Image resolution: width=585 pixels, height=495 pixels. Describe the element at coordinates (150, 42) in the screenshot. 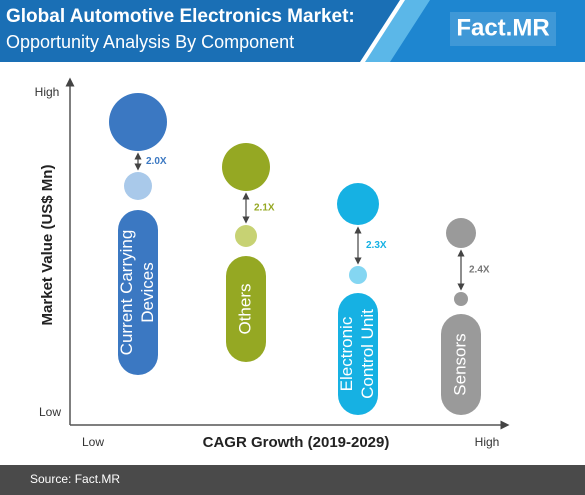

I see `subtitle: Opportunity Analysis By Component` at that location.